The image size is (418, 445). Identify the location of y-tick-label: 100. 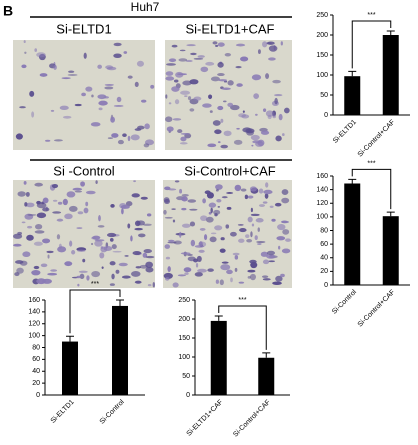
(34, 335).